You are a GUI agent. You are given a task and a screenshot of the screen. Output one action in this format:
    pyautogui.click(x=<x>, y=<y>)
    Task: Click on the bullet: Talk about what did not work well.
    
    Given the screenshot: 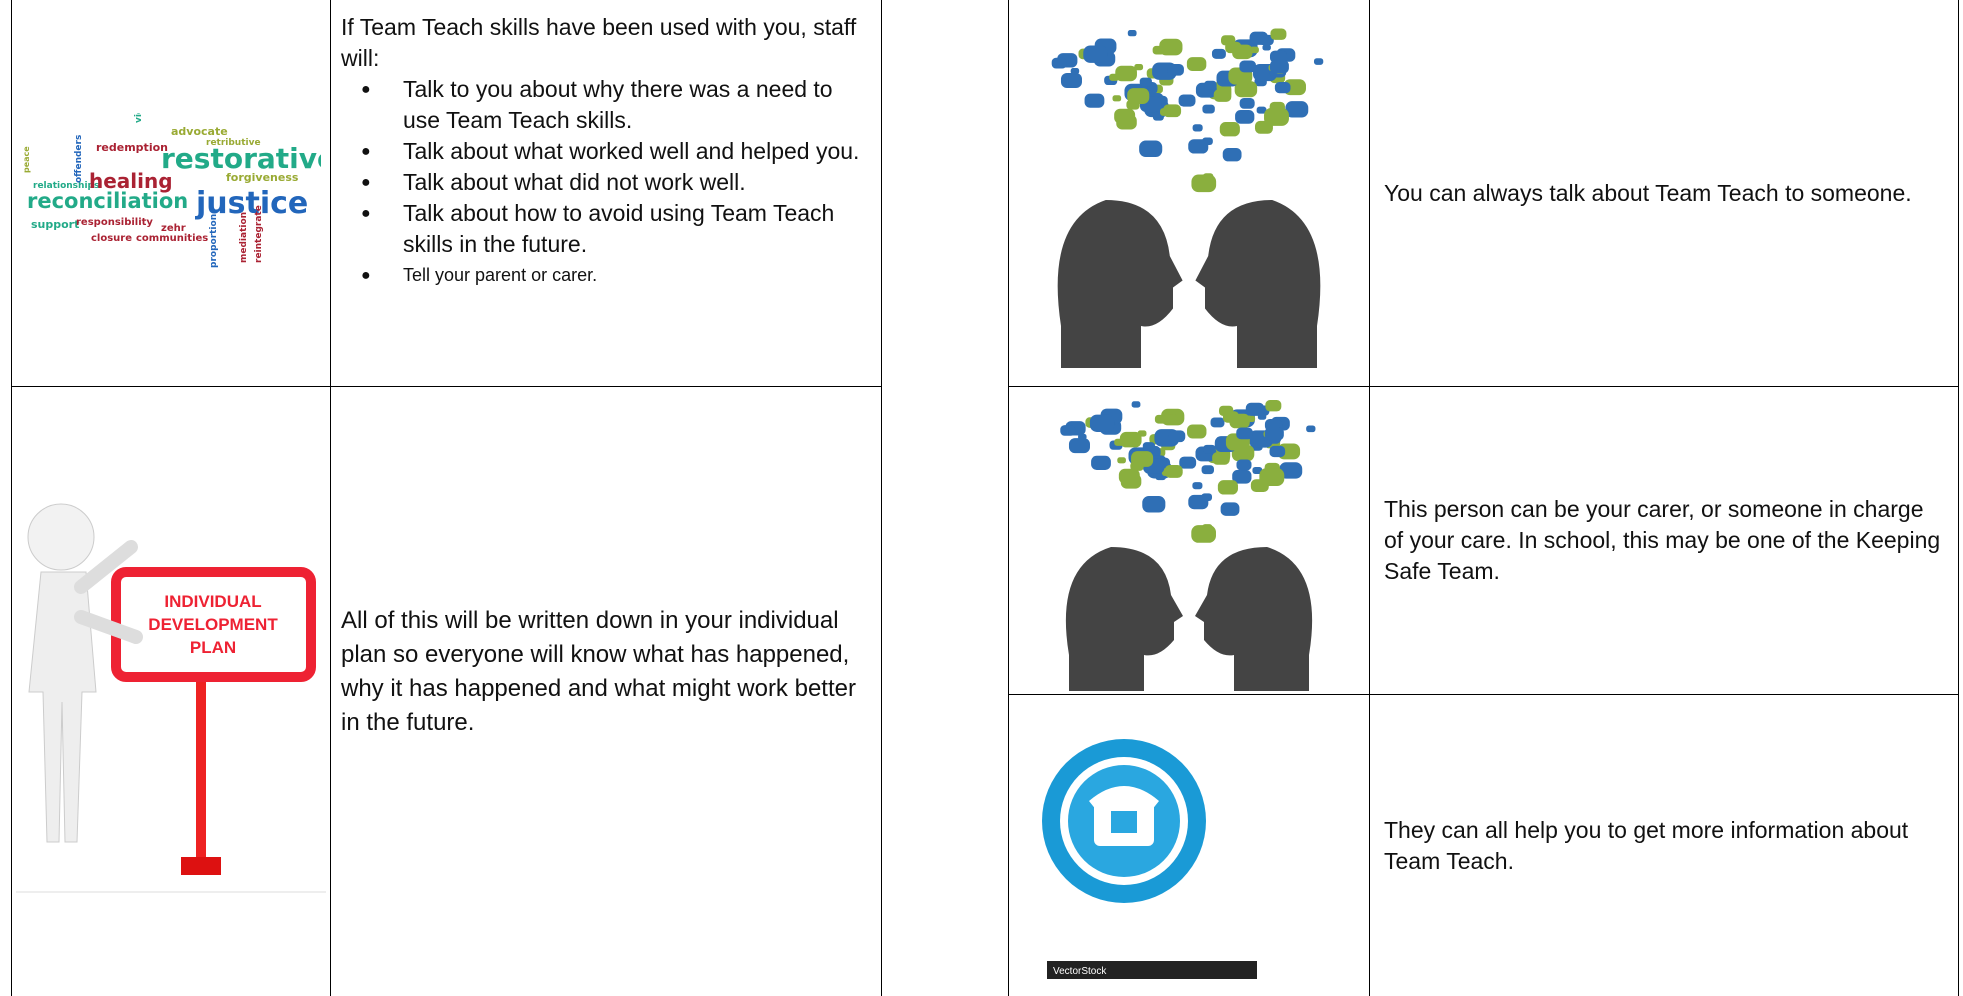 What is the action you would take?
    pyautogui.click(x=616, y=182)
    